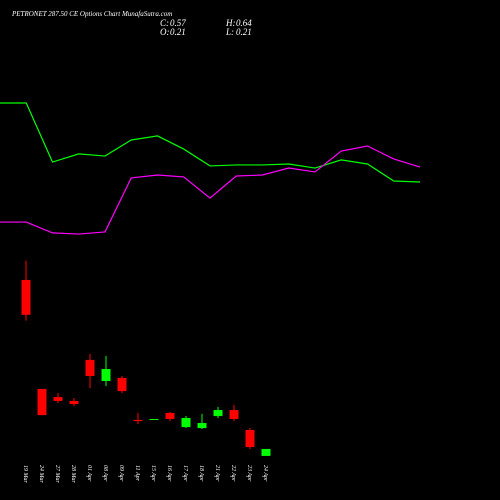 This screenshot has width=500, height=500. What do you see at coordinates (164, 23) in the screenshot?
I see `ohlc-key: C:` at bounding box center [164, 23].